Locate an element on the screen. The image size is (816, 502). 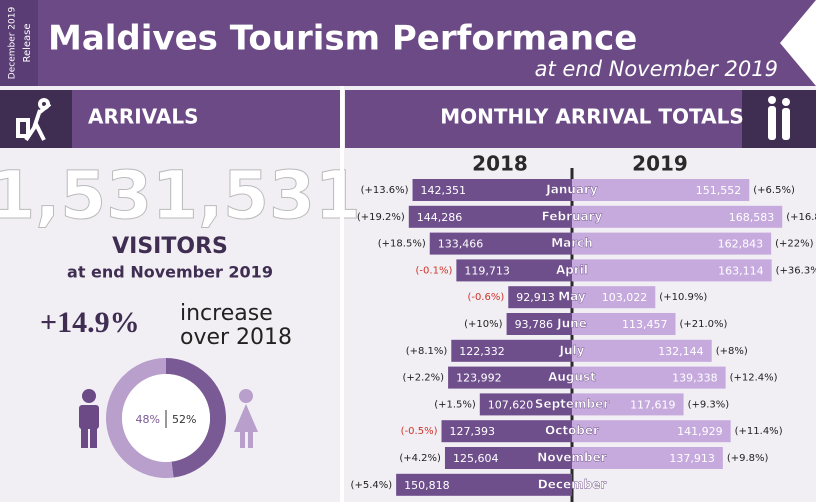
chart-title: MONTHLY ARRIVAL TOTALS is located at coordinates (592, 117).